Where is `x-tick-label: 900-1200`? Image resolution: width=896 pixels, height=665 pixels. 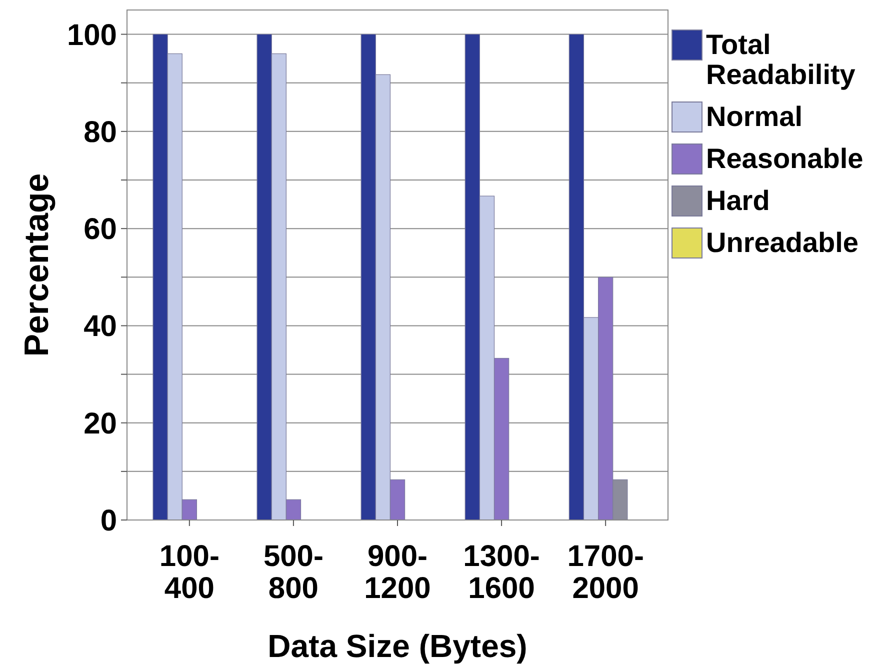
x-tick-label: 900-1200 is located at coordinates (397, 572).